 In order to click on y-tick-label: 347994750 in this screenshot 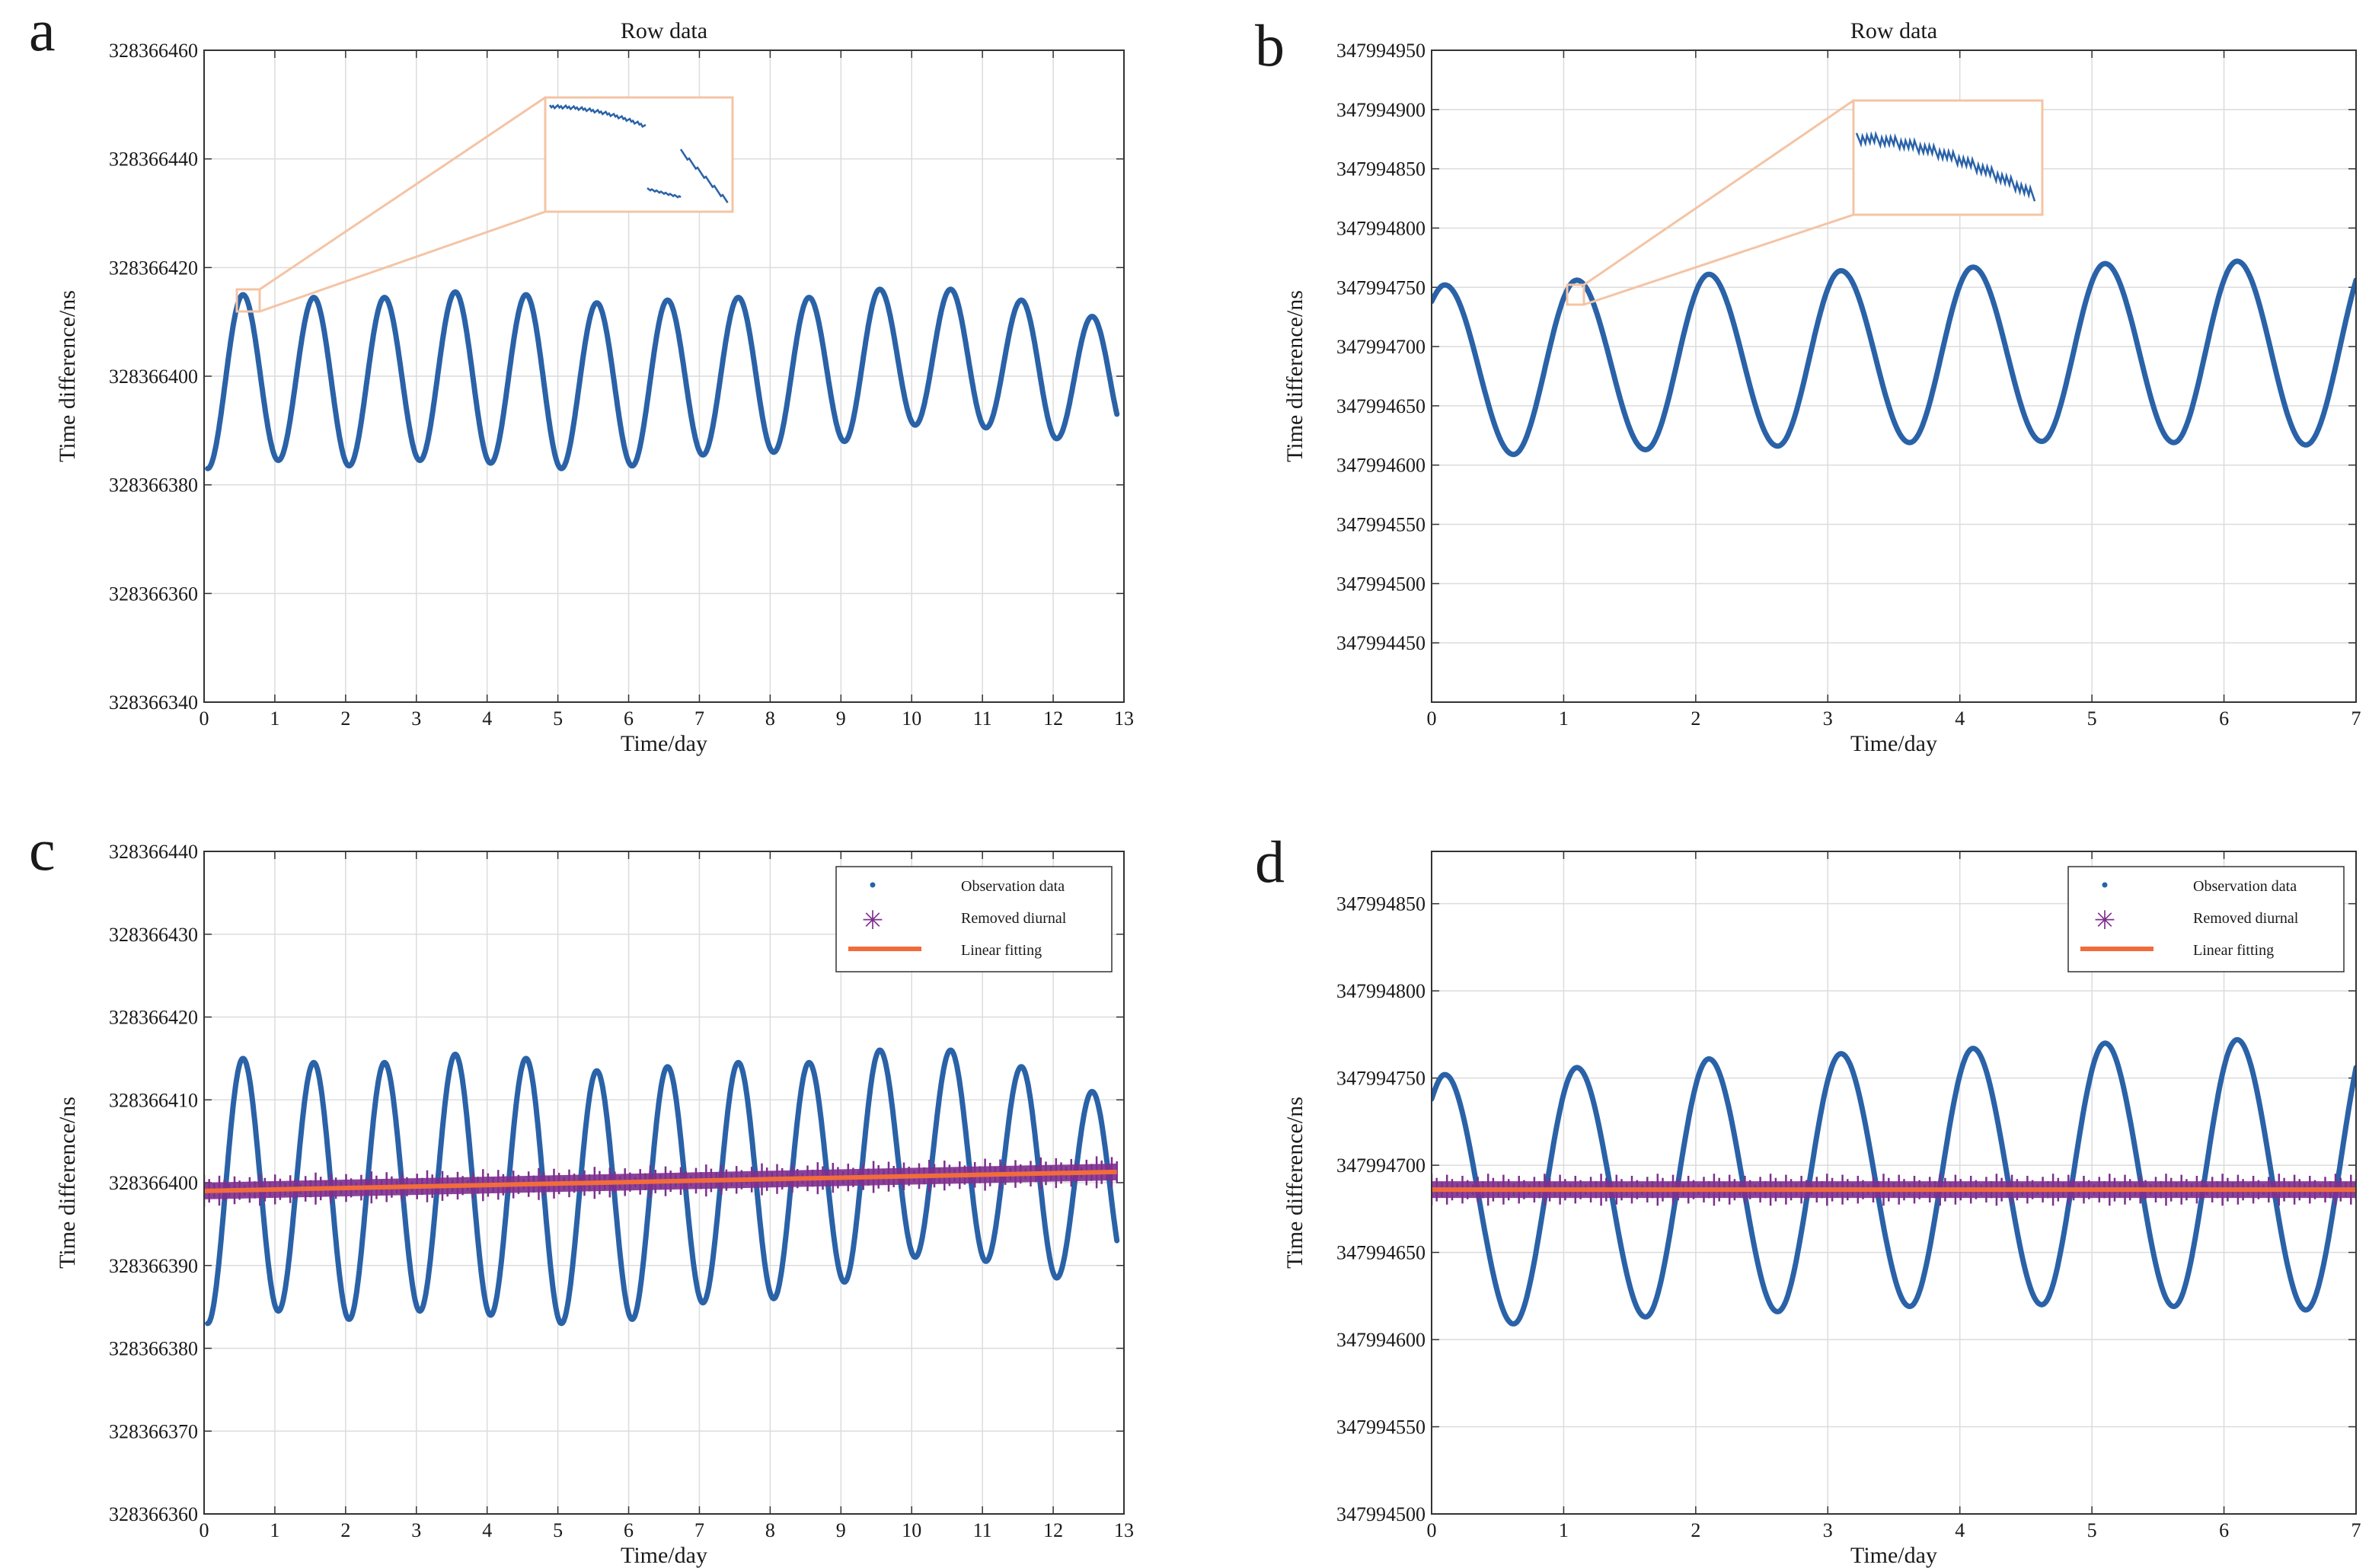, I will do `click(1381, 1079)`.